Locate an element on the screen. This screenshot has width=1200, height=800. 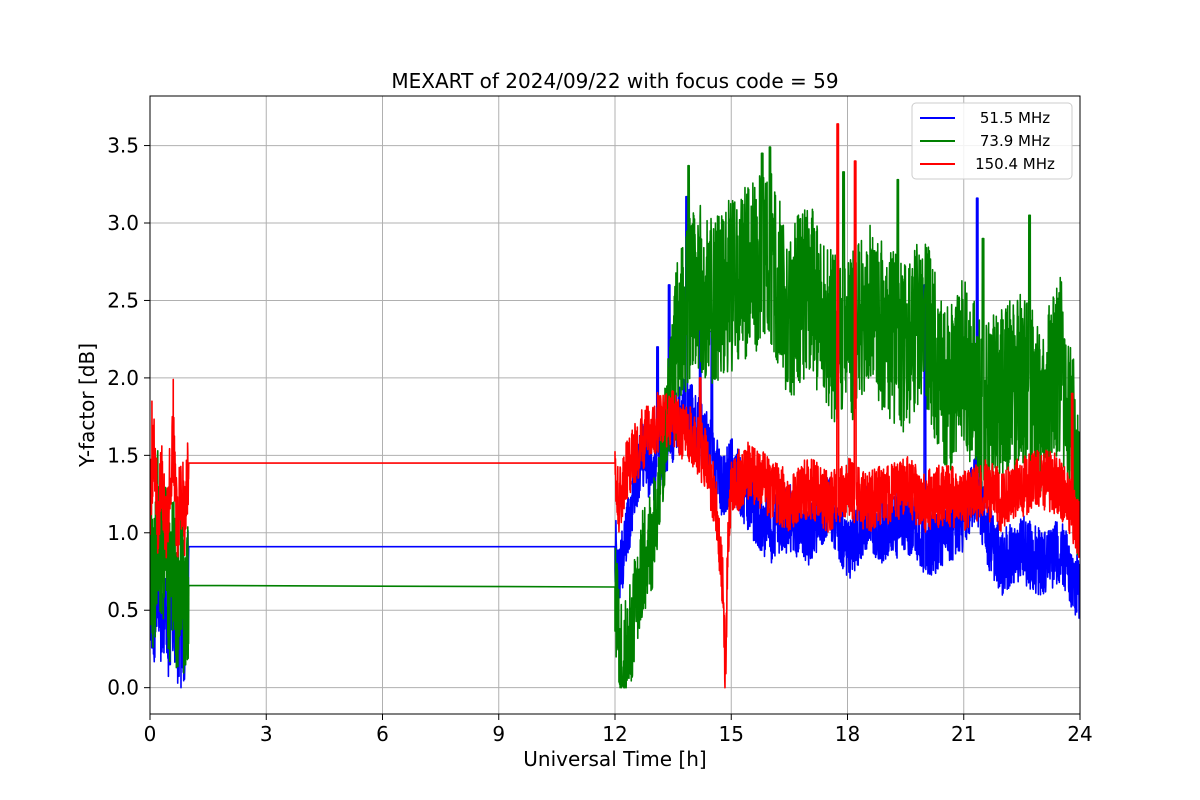
legend: 51.5 MHz 73.9 MHz 150.4 MHz is located at coordinates (992, 141).